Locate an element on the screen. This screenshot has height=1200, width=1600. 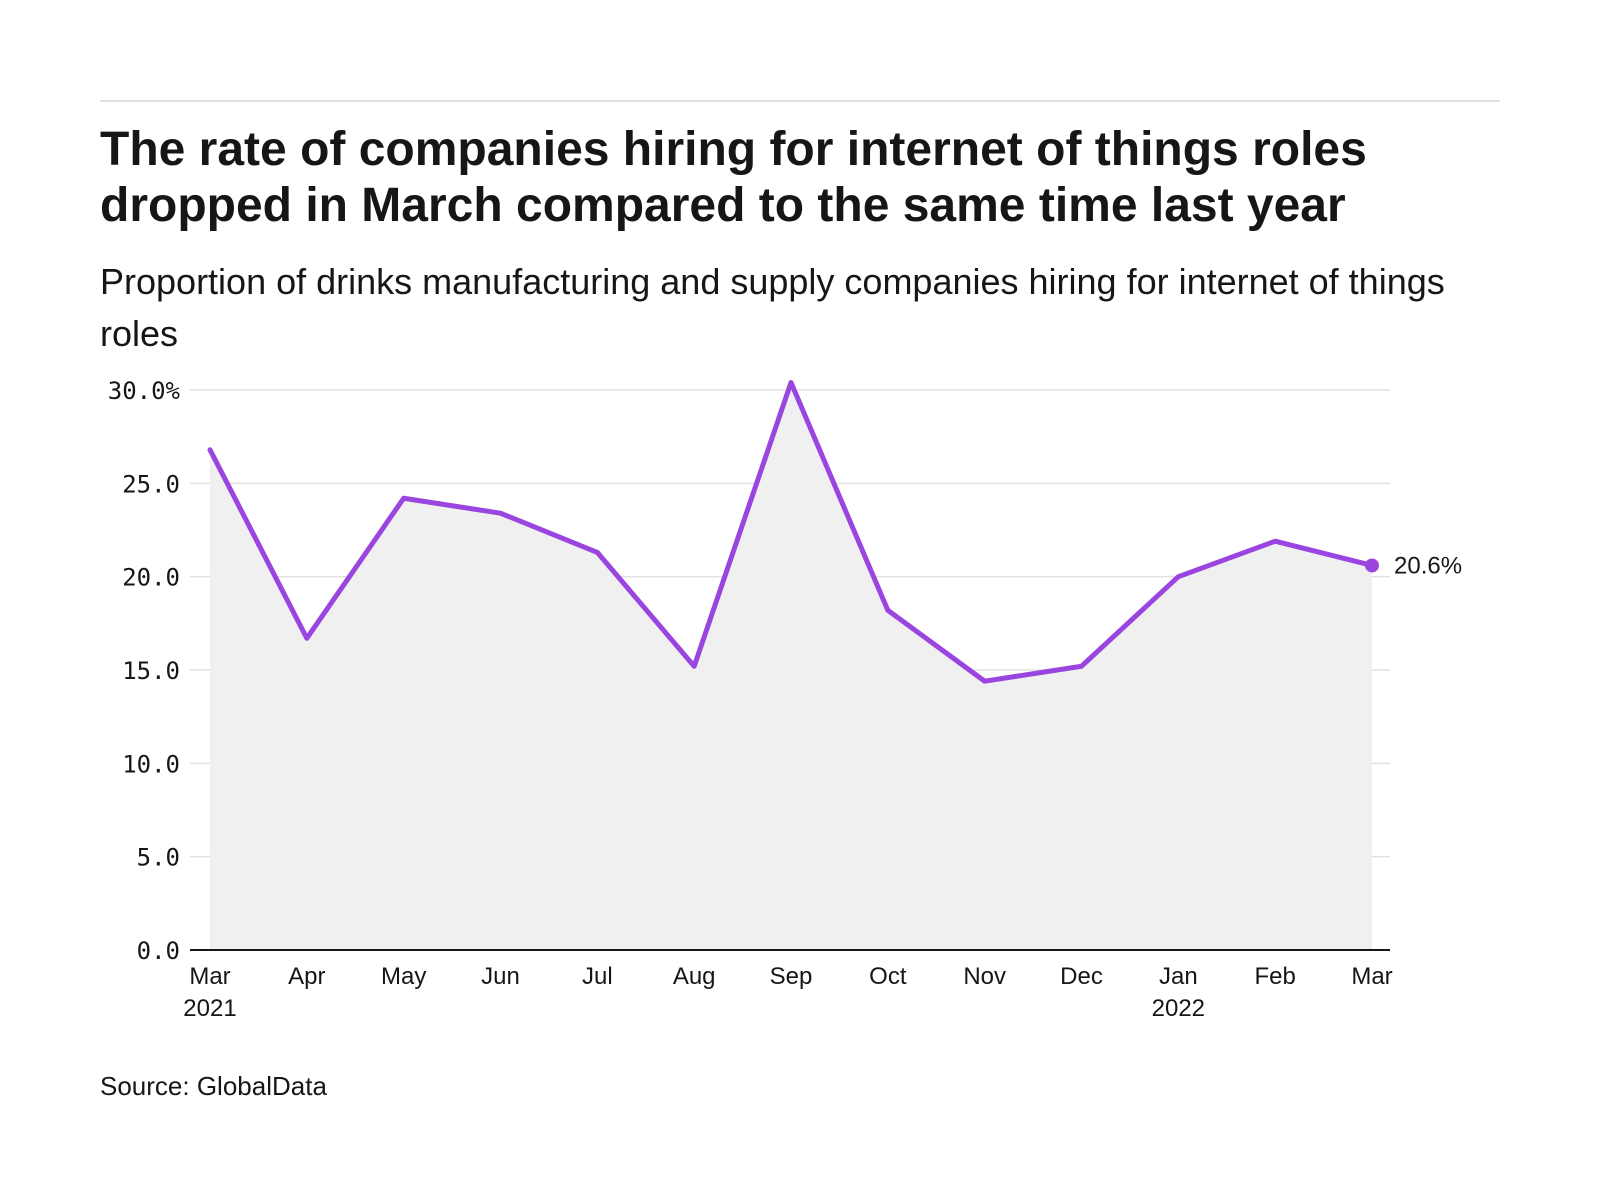
y-tick-label: 20.0 is located at coordinates (151, 578).